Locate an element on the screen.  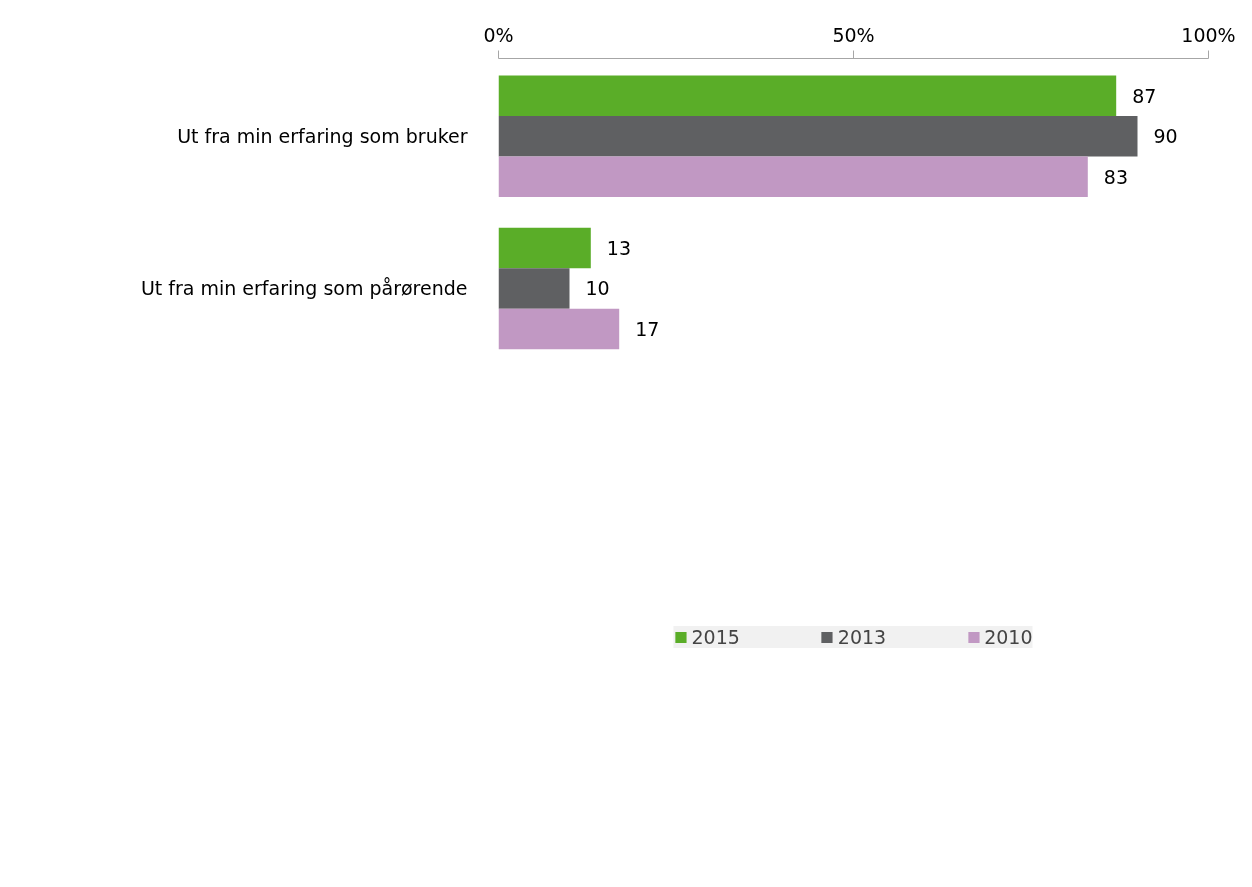
data-label: 17 is located at coordinates (647, 329).